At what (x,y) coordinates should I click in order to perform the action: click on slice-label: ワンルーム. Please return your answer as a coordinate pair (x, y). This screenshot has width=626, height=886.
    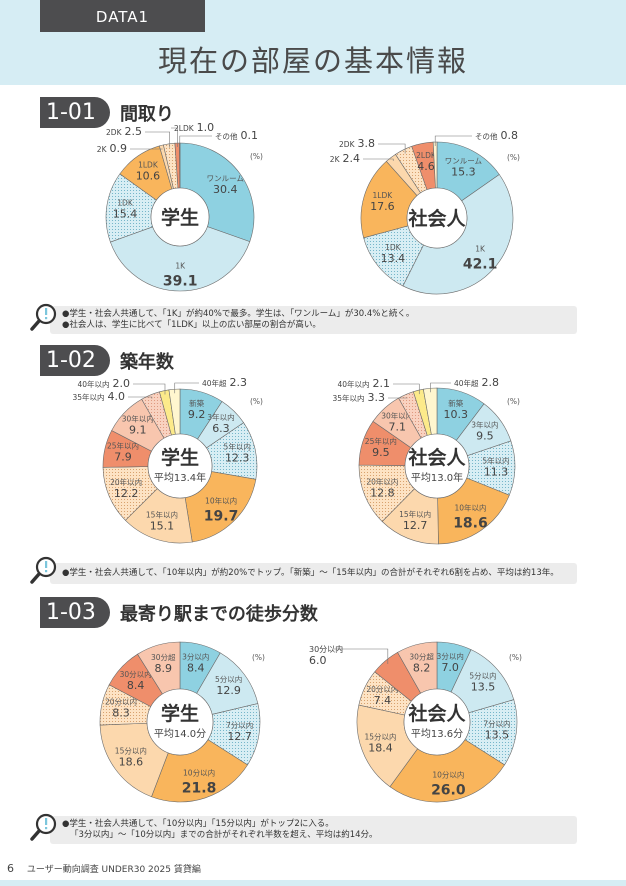
    Looking at the image, I should click on (225, 178).